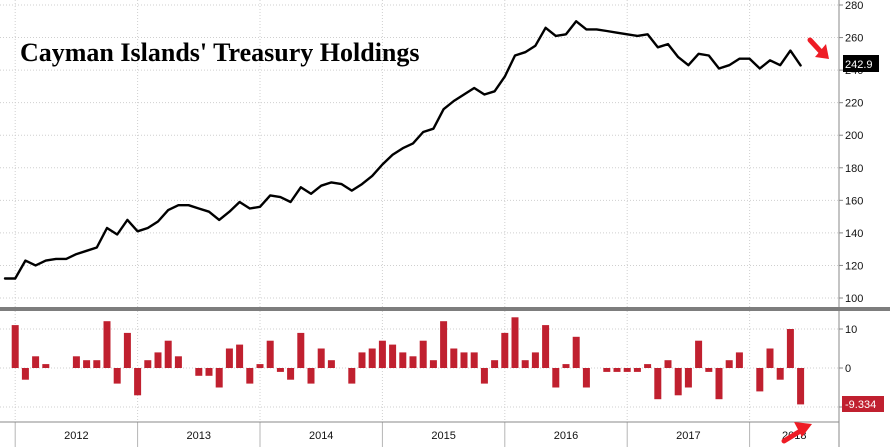  Describe the element at coordinates (854, 39) in the screenshot. I see `y-tick-label: 260` at that location.